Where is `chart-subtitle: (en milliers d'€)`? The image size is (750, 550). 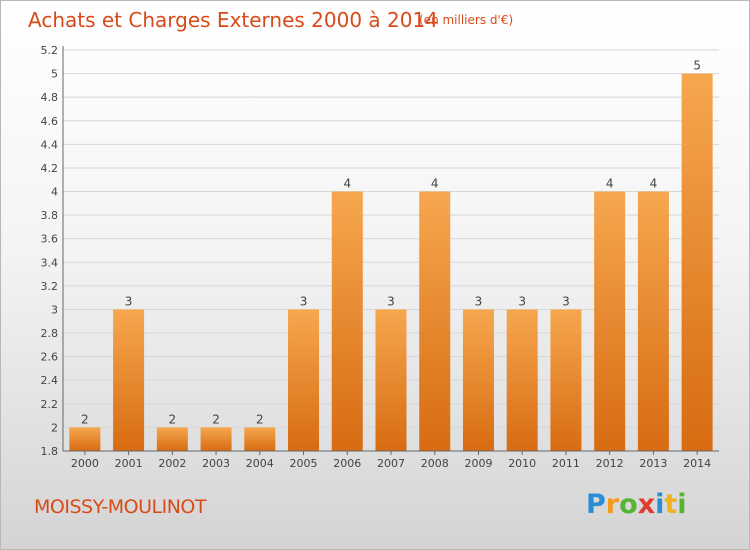
chart-subtitle: (en milliers d'€) is located at coordinates (466, 20).